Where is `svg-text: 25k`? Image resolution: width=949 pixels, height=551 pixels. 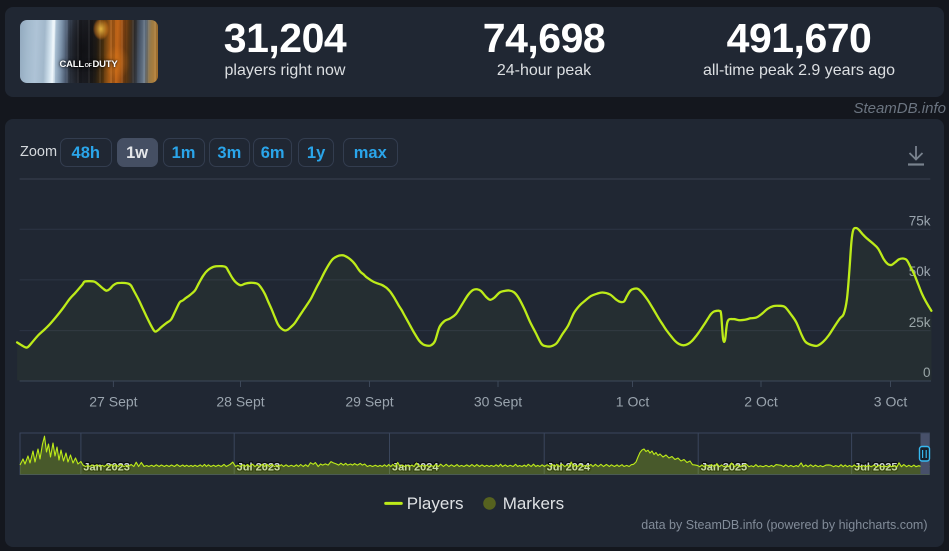 svg-text: 25k is located at coordinates (920, 322).